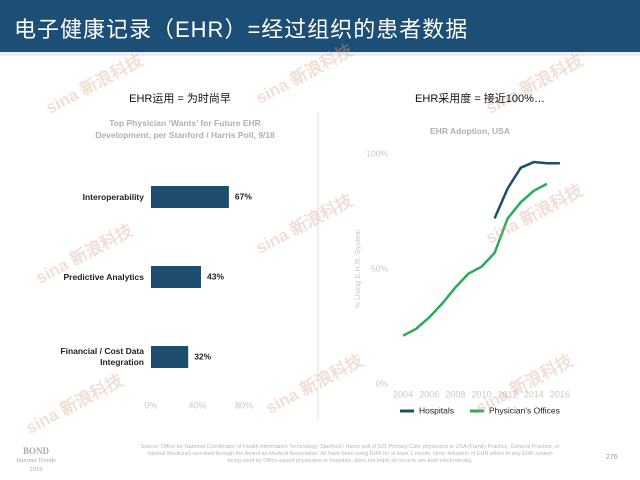  Describe the element at coordinates (508, 394) in the screenshot. I see `x-tick-label: 2012` at that location.